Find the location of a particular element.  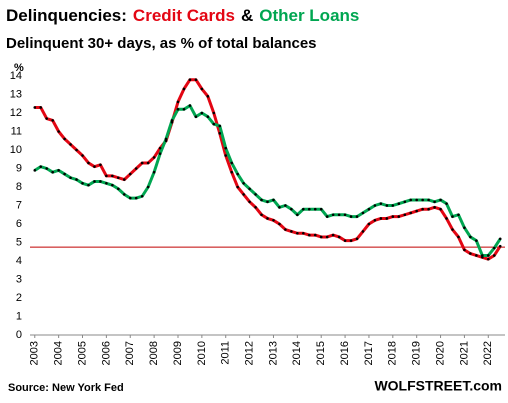

x-tick-label: 2009 is located at coordinates (178, 353).